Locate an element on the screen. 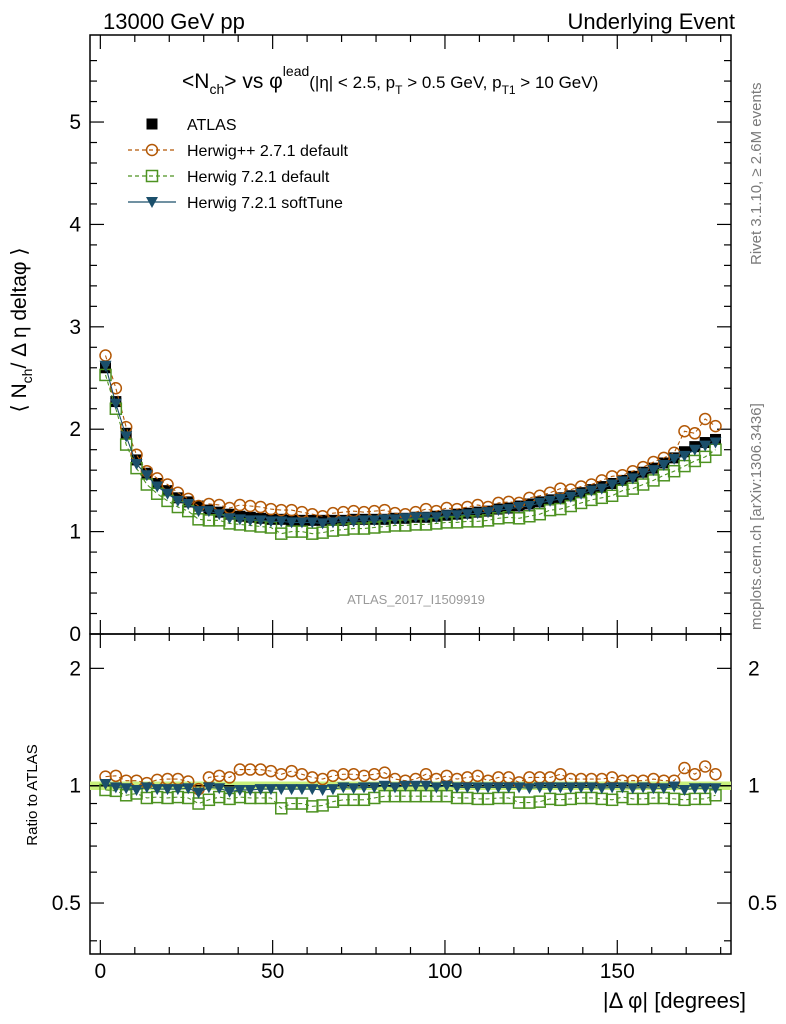 The width and height of the screenshot is (786, 1024). rivet-label: Rivet 3.1.10, ≥ 2.6M events is located at coordinates (756, 174).